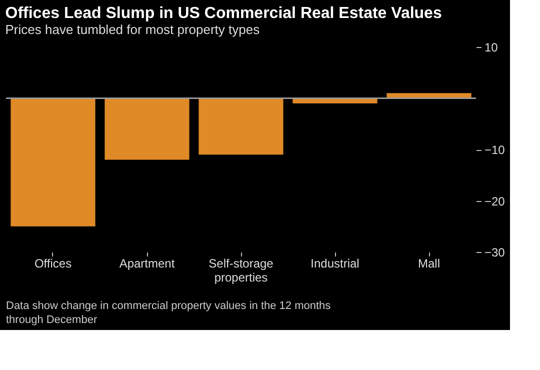 This screenshot has width=540, height=370. What do you see at coordinates (491, 47) in the screenshot?
I see `y-tick-label: 10` at bounding box center [491, 47].